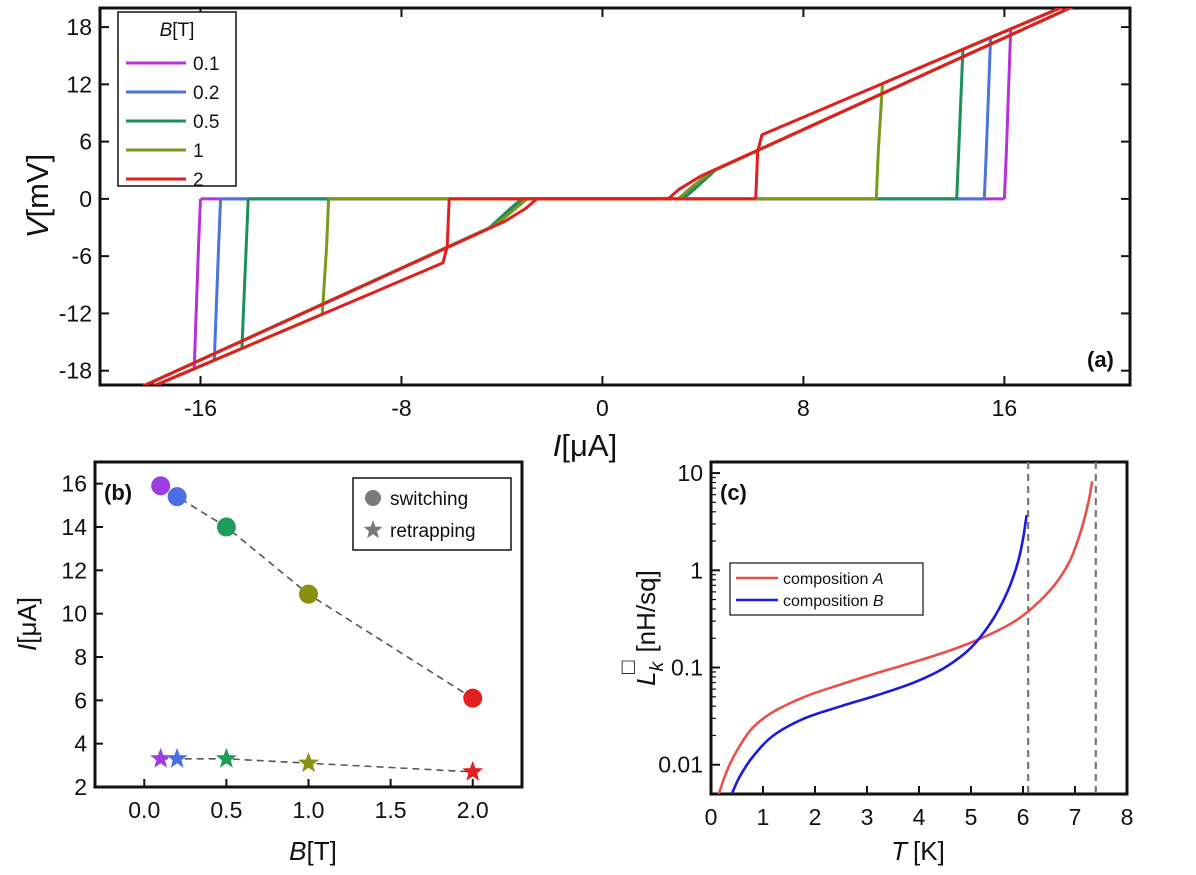 The image size is (1196, 875). Describe the element at coordinates (433, 531) in the screenshot. I see `legend-retrapping-label: retrapping` at that location.